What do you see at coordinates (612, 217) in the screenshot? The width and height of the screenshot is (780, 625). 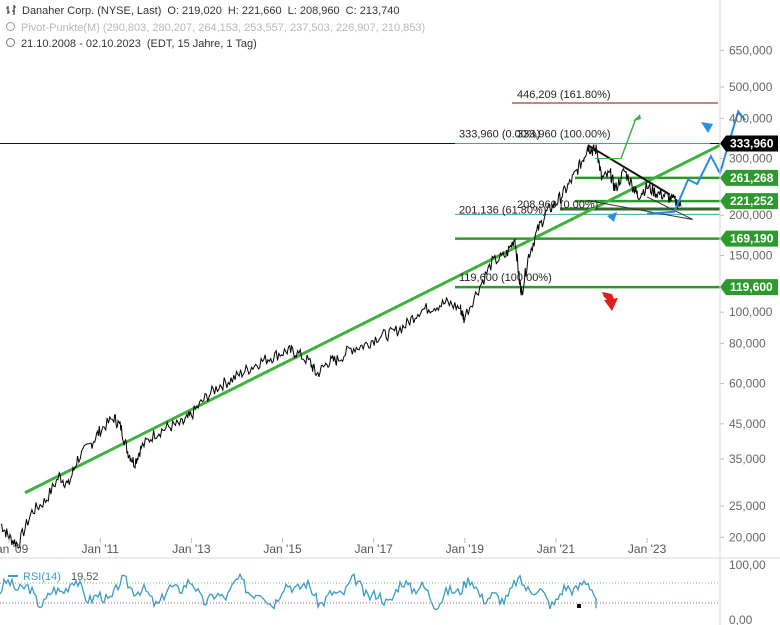 I see `projection-arrowhead-down` at bounding box center [612, 217].